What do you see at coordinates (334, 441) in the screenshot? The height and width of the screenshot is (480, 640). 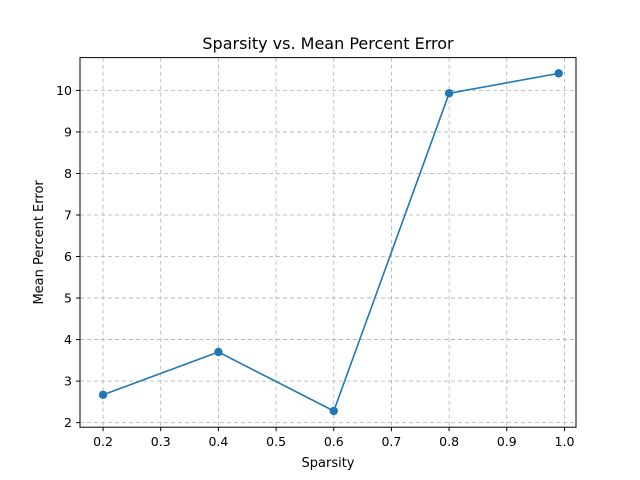 I see `x-tick-label: 0.6` at bounding box center [334, 441].